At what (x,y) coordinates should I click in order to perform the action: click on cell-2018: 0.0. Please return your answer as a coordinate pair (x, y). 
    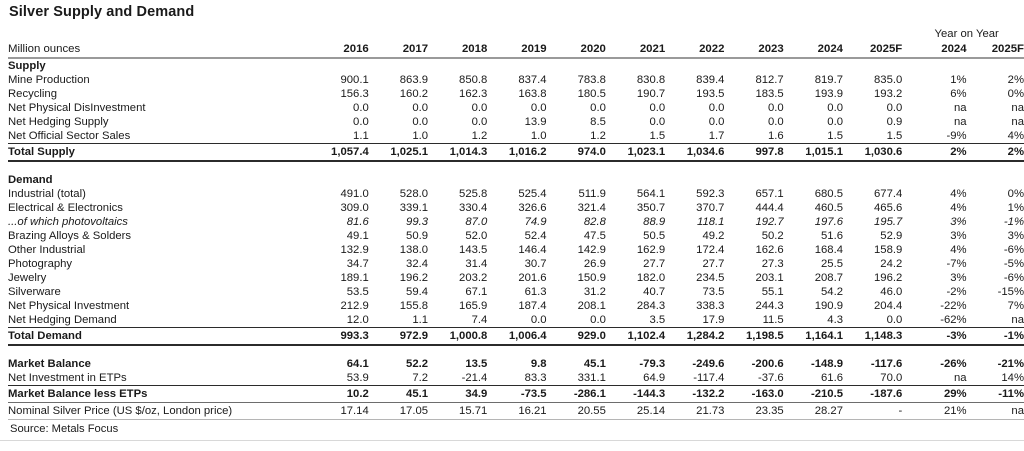
    Looking at the image, I should click on (479, 122).